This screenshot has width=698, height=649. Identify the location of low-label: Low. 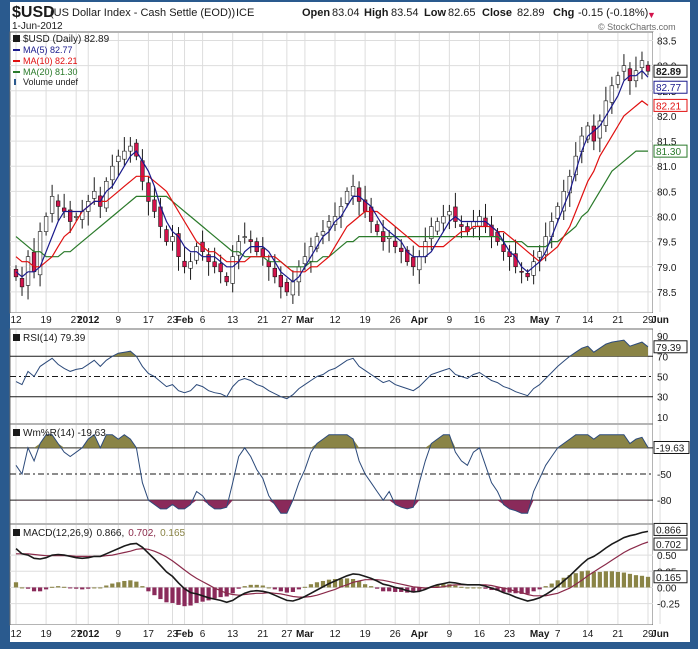
(435, 13).